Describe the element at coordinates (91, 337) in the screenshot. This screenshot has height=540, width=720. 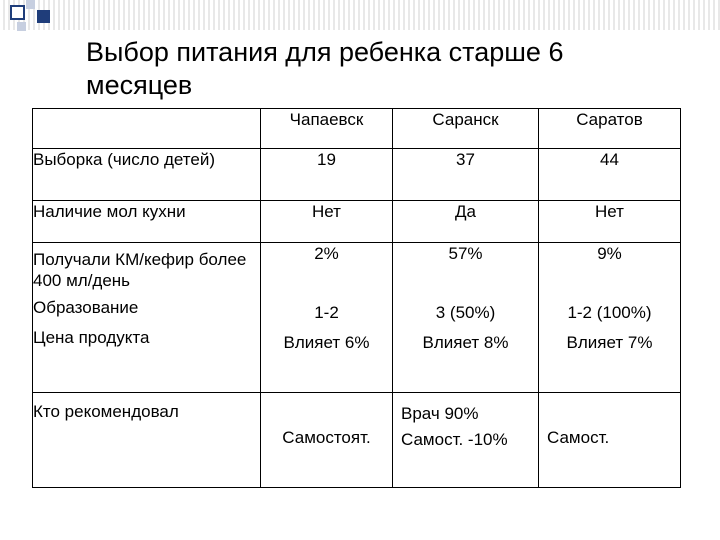
I see `row-label-price: Цена продукта` at that location.